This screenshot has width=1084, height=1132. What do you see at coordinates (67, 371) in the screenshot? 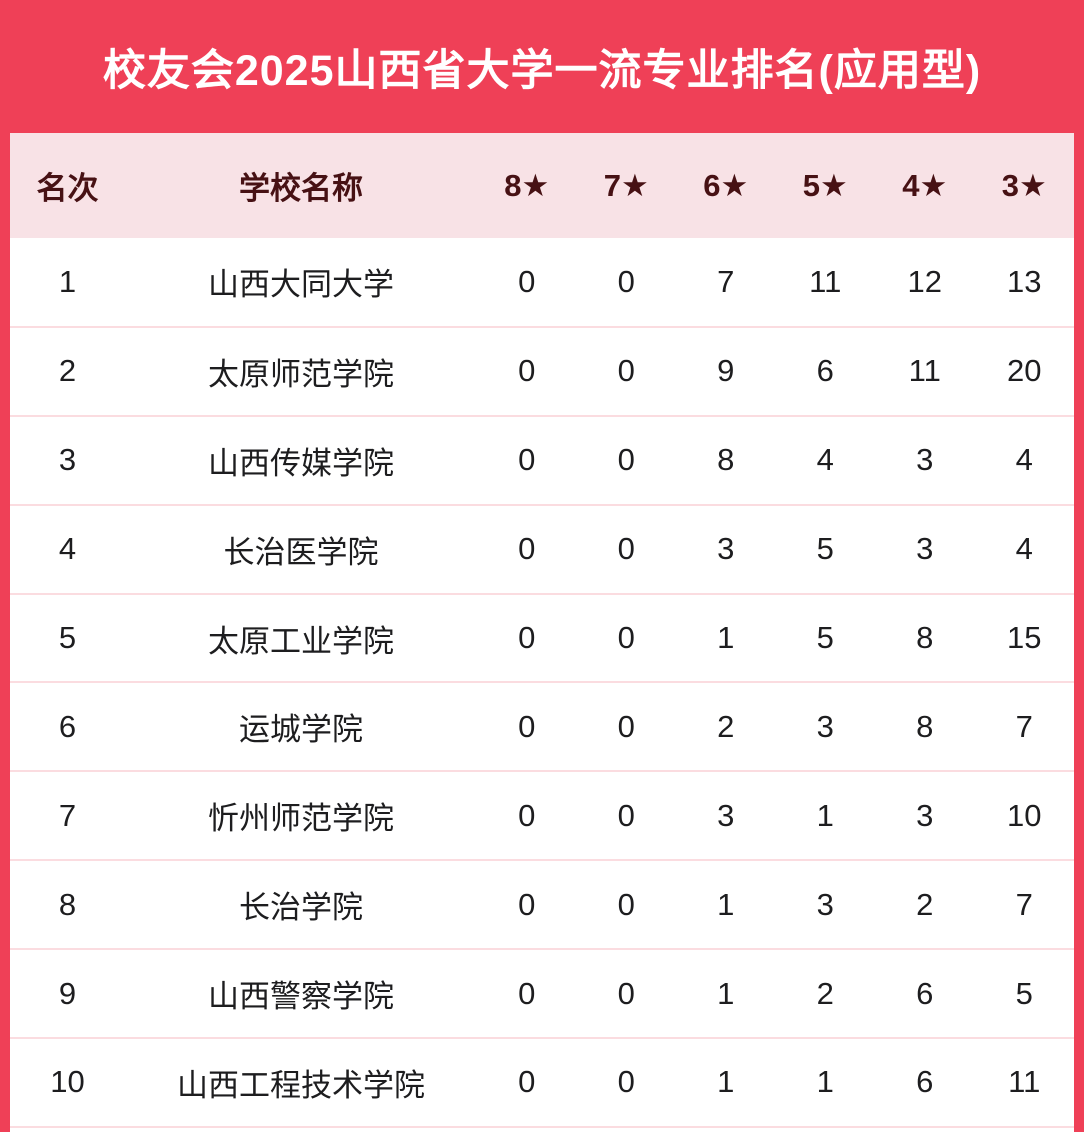
I see `rank-cell: 2` at bounding box center [67, 371].